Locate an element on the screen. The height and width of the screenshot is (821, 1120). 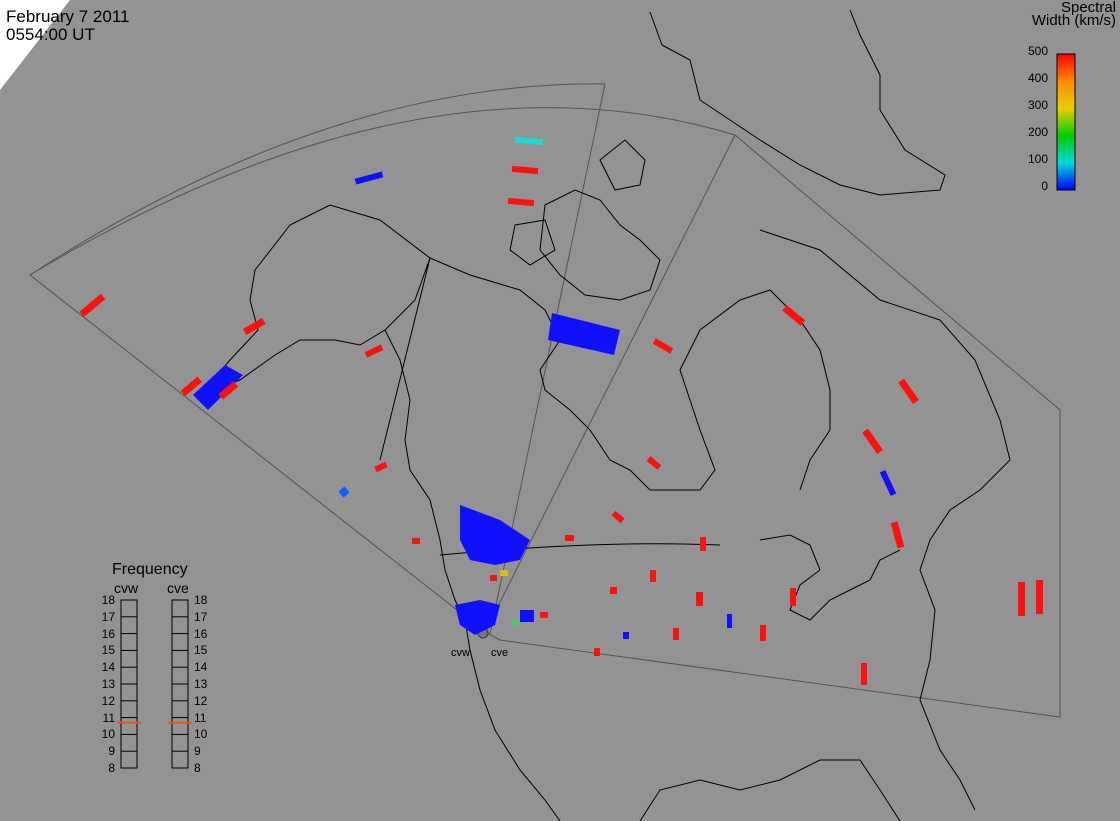
date-label: February 7 2011 is located at coordinates (68, 16).